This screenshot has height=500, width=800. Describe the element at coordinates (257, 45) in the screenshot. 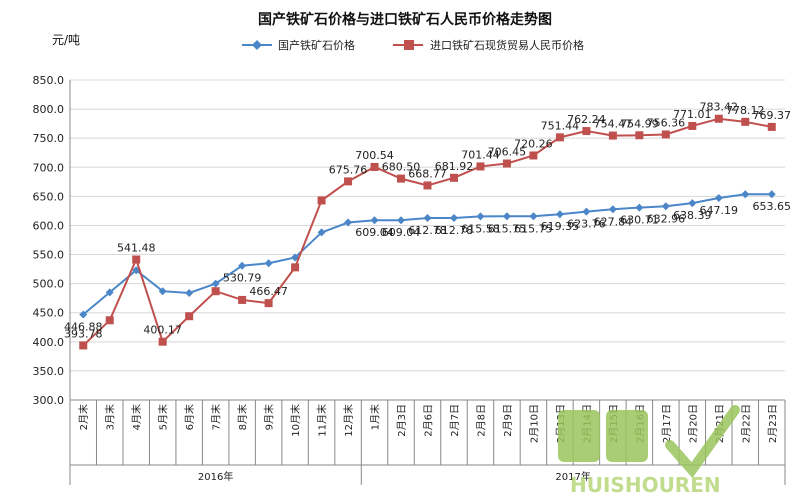

I see `legend-marker-domestic` at that location.